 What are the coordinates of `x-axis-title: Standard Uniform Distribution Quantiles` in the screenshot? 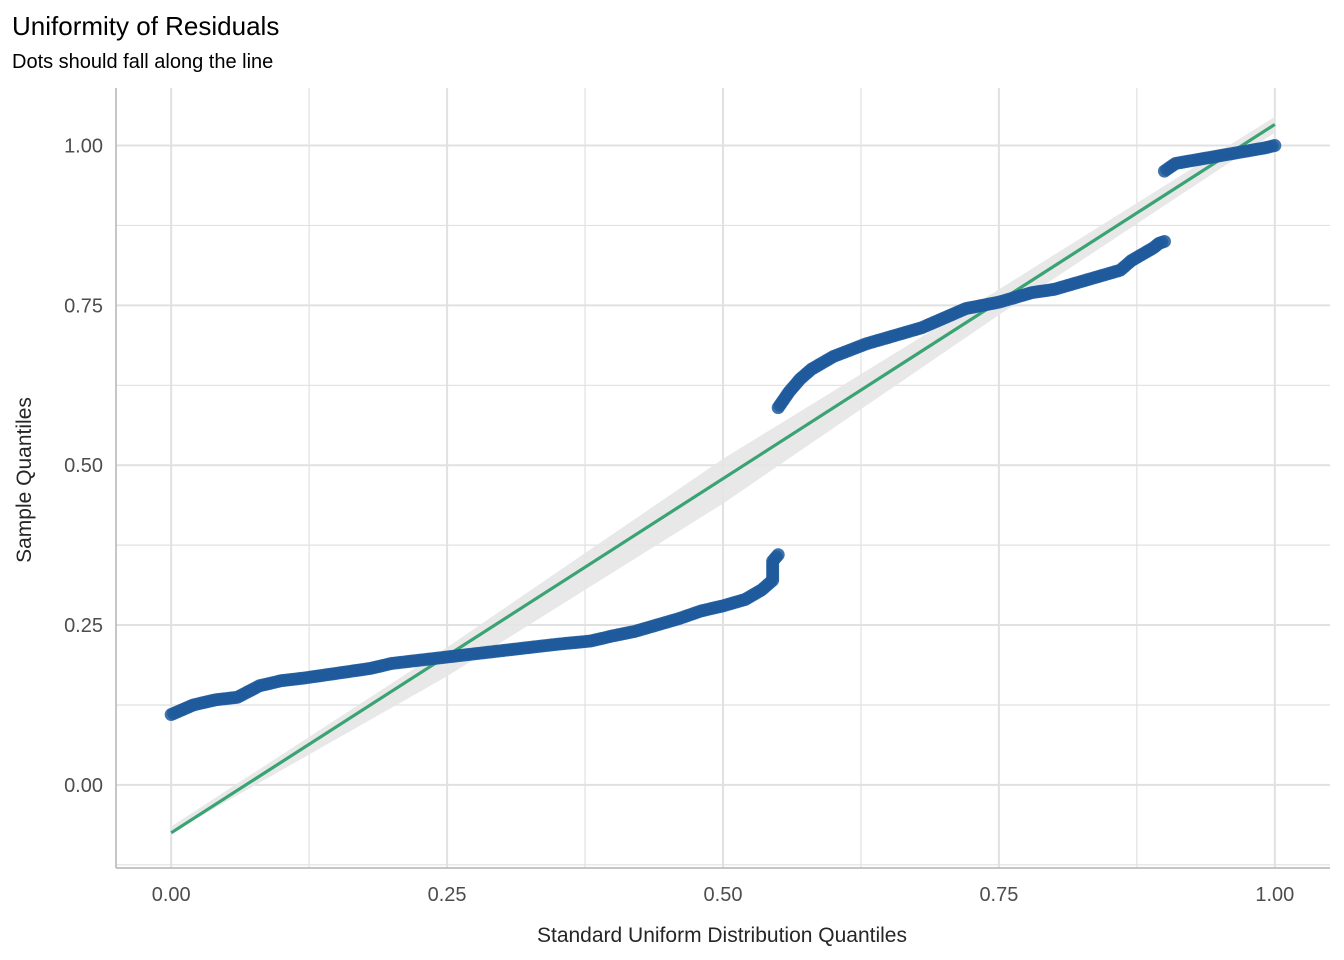 It's located at (722, 935).